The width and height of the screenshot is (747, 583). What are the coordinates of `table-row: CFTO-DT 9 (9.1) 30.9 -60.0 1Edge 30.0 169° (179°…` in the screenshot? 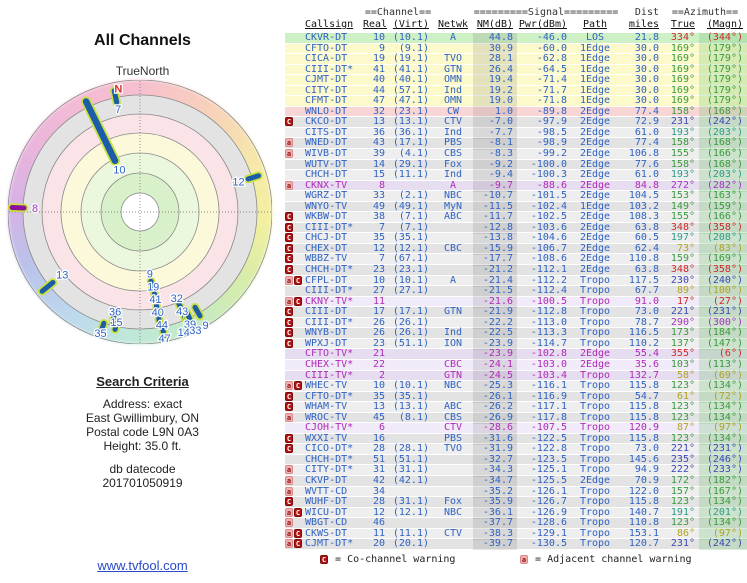 It's located at (516, 48).